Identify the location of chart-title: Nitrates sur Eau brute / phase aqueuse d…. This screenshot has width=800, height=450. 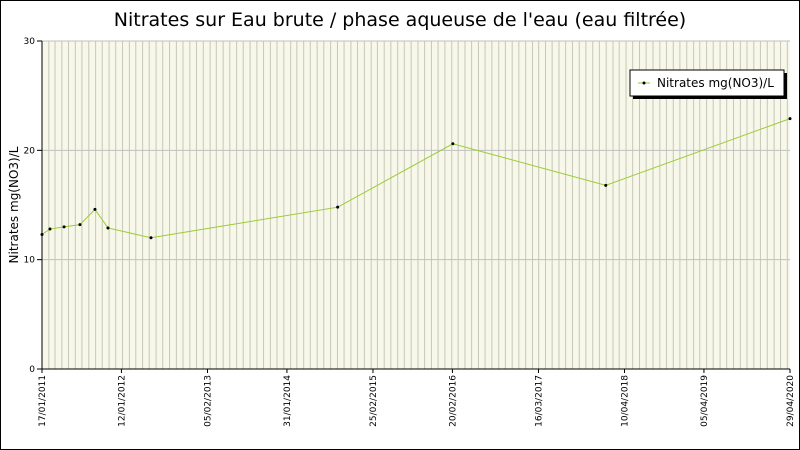
(400, 20).